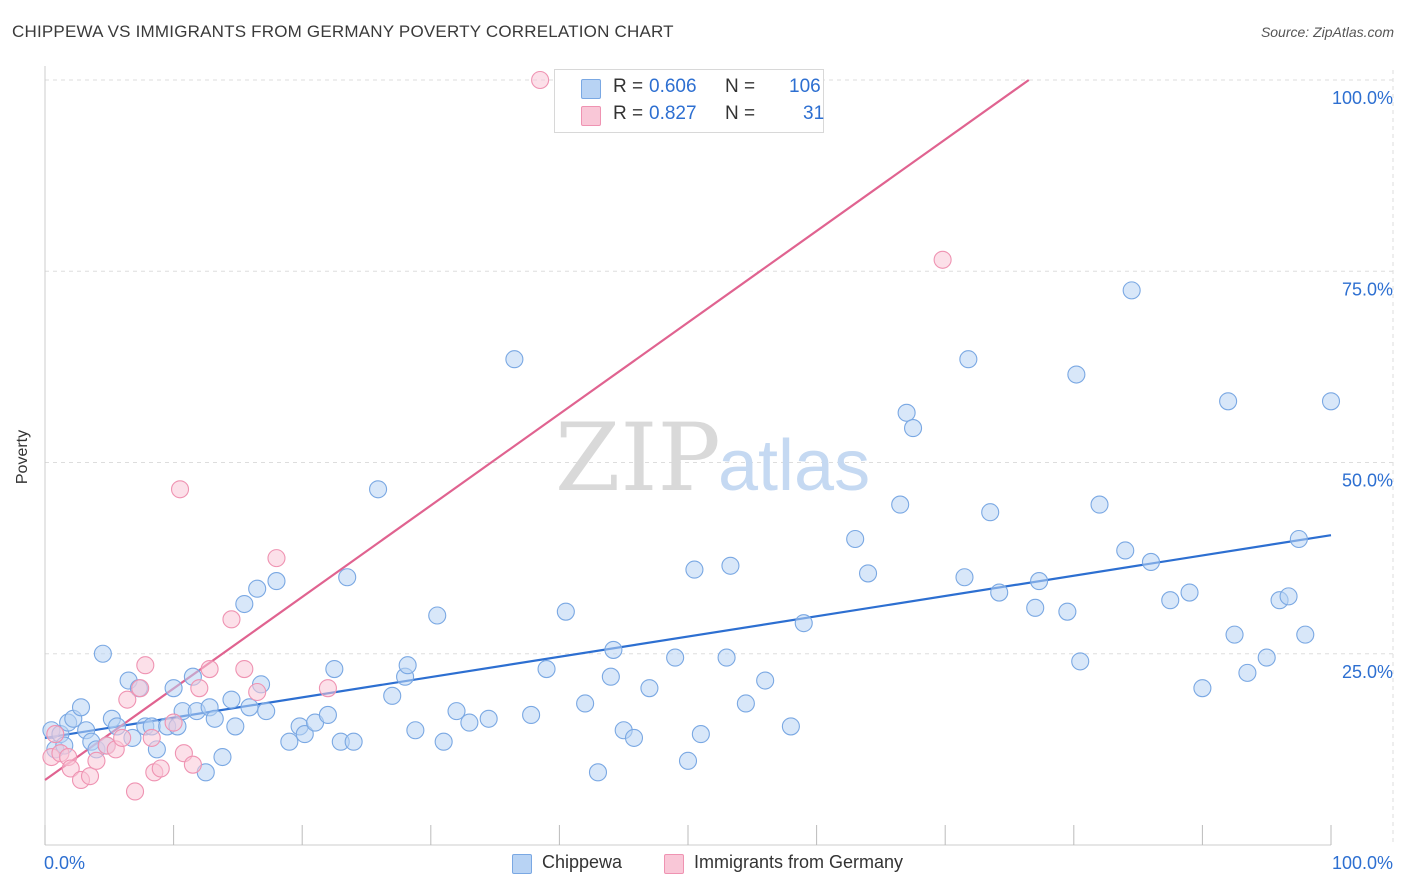  Describe the element at coordinates (591, 89) in the screenshot. I see `blue-swatch-icon` at that location.